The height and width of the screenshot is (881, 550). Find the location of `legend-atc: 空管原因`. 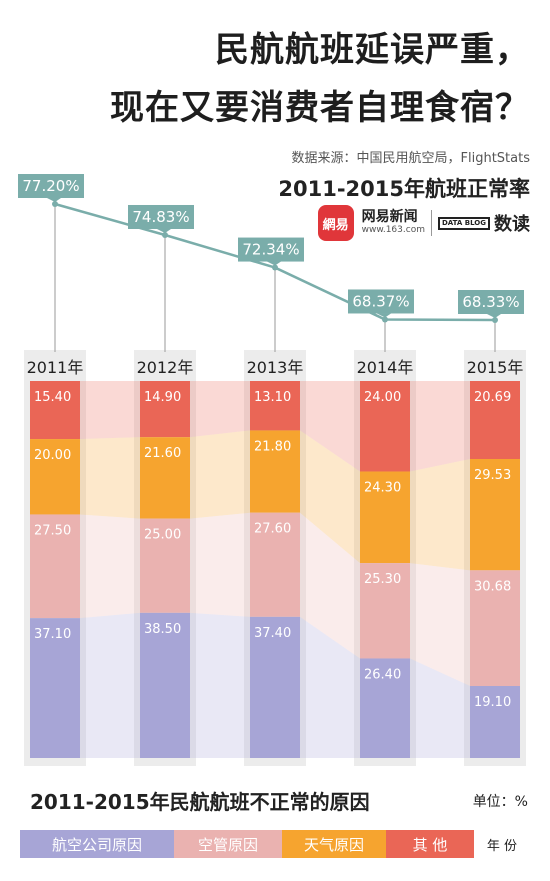

legend-atc: 空管原因 is located at coordinates (228, 844).